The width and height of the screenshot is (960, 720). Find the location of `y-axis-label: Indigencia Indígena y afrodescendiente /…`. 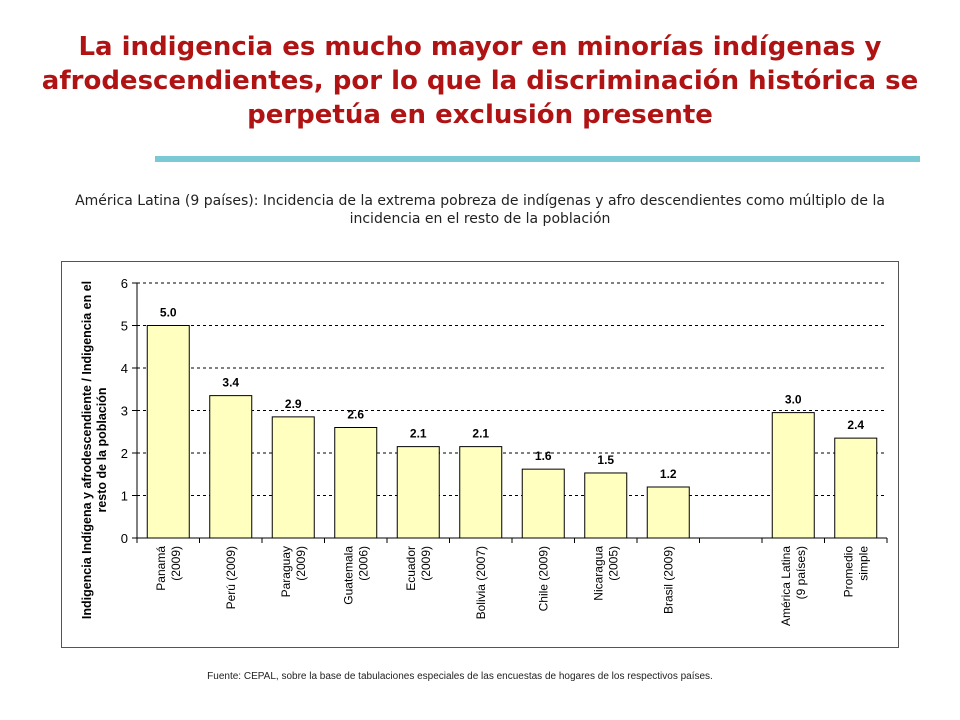

y-axis-label: Indigencia Indígena y afrodescendiente /… is located at coordinates (94, 450).